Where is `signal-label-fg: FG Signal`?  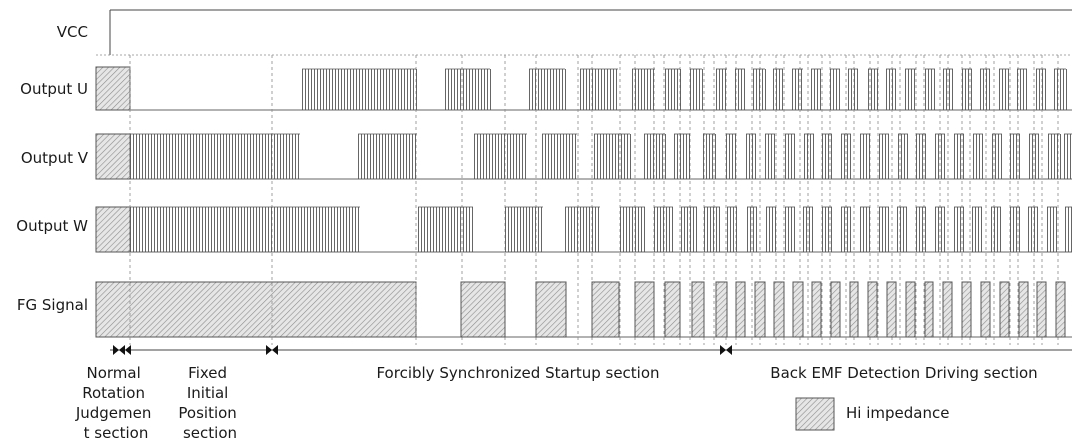
signal-label-fg: FG Signal is located at coordinates (52, 305).